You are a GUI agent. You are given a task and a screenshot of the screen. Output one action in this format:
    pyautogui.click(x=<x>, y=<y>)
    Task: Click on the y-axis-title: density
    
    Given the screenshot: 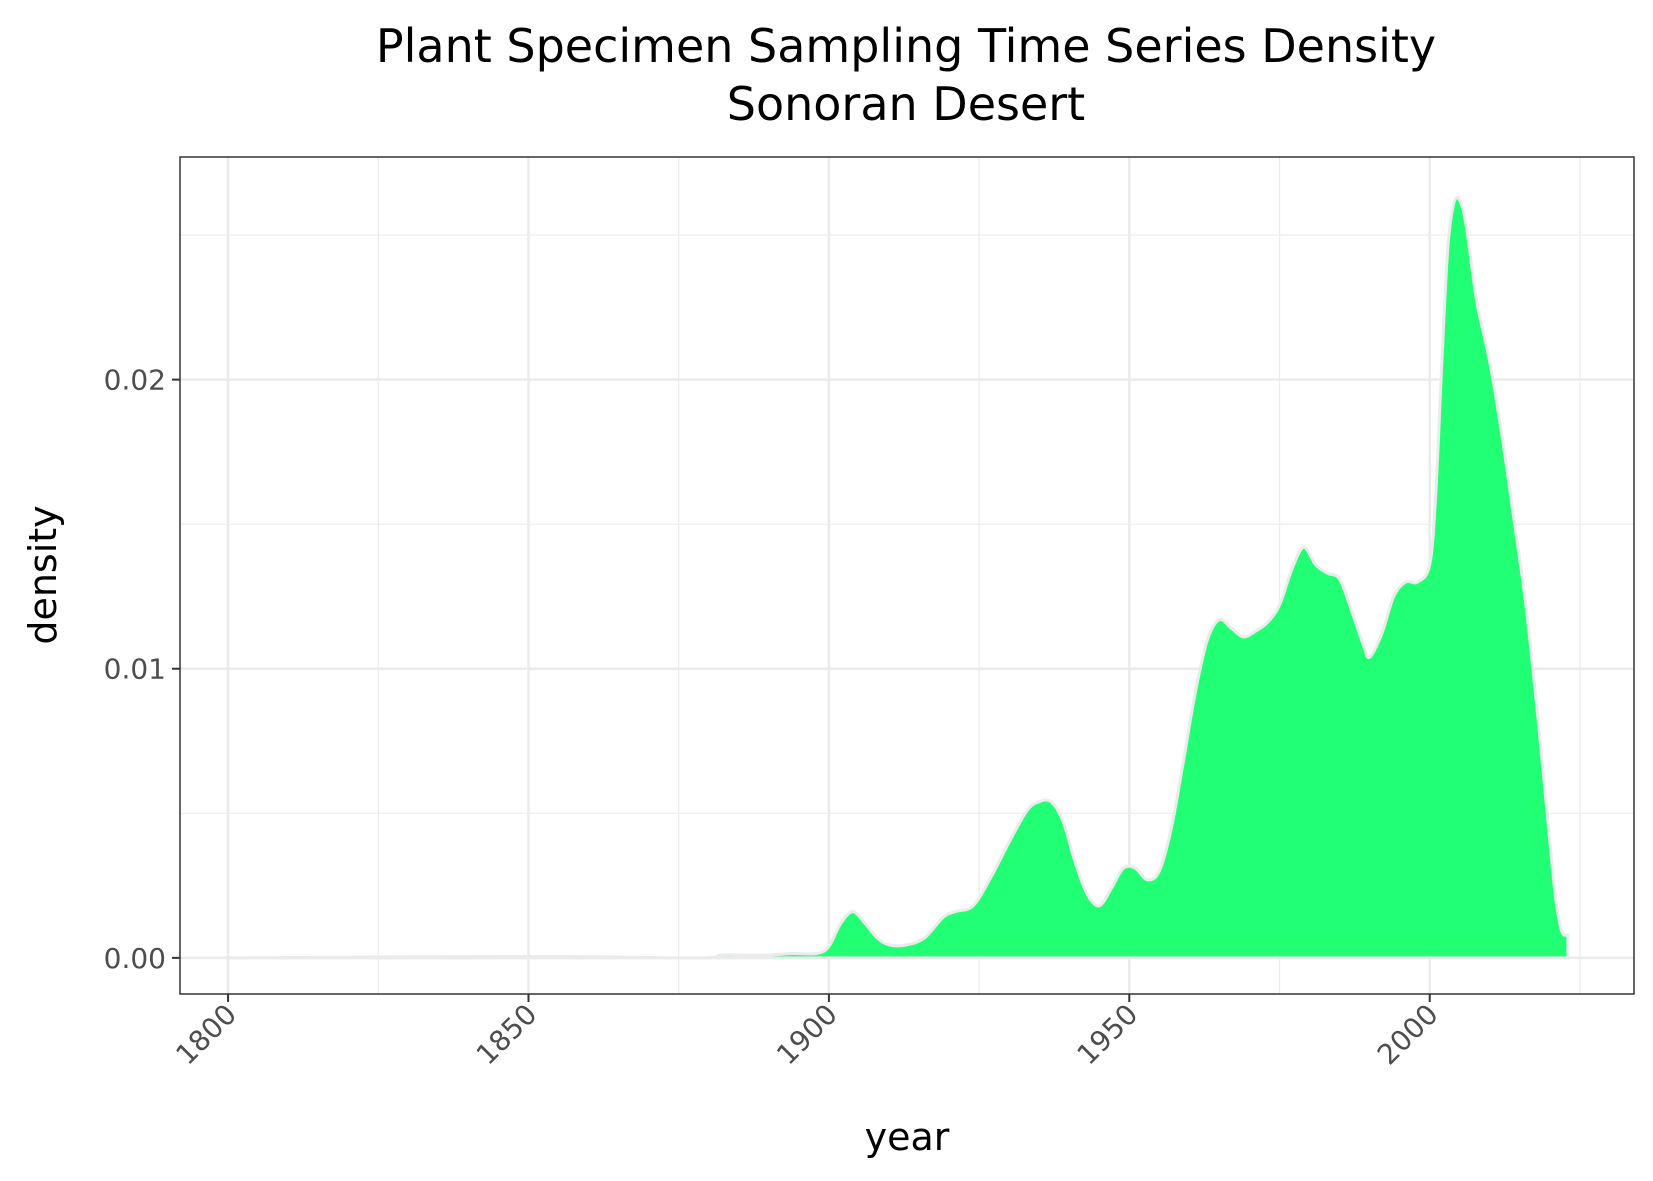 What is the action you would take?
    pyautogui.click(x=43, y=574)
    